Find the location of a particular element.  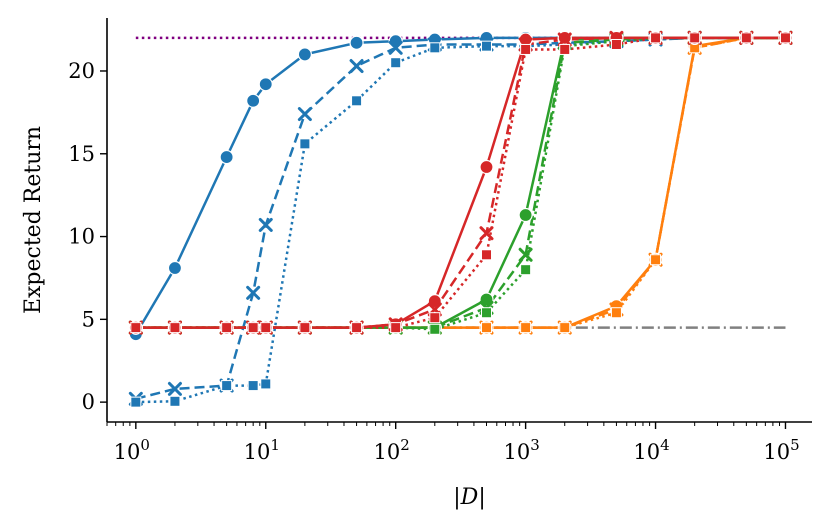

green-x-point is located at coordinates (525, 254).